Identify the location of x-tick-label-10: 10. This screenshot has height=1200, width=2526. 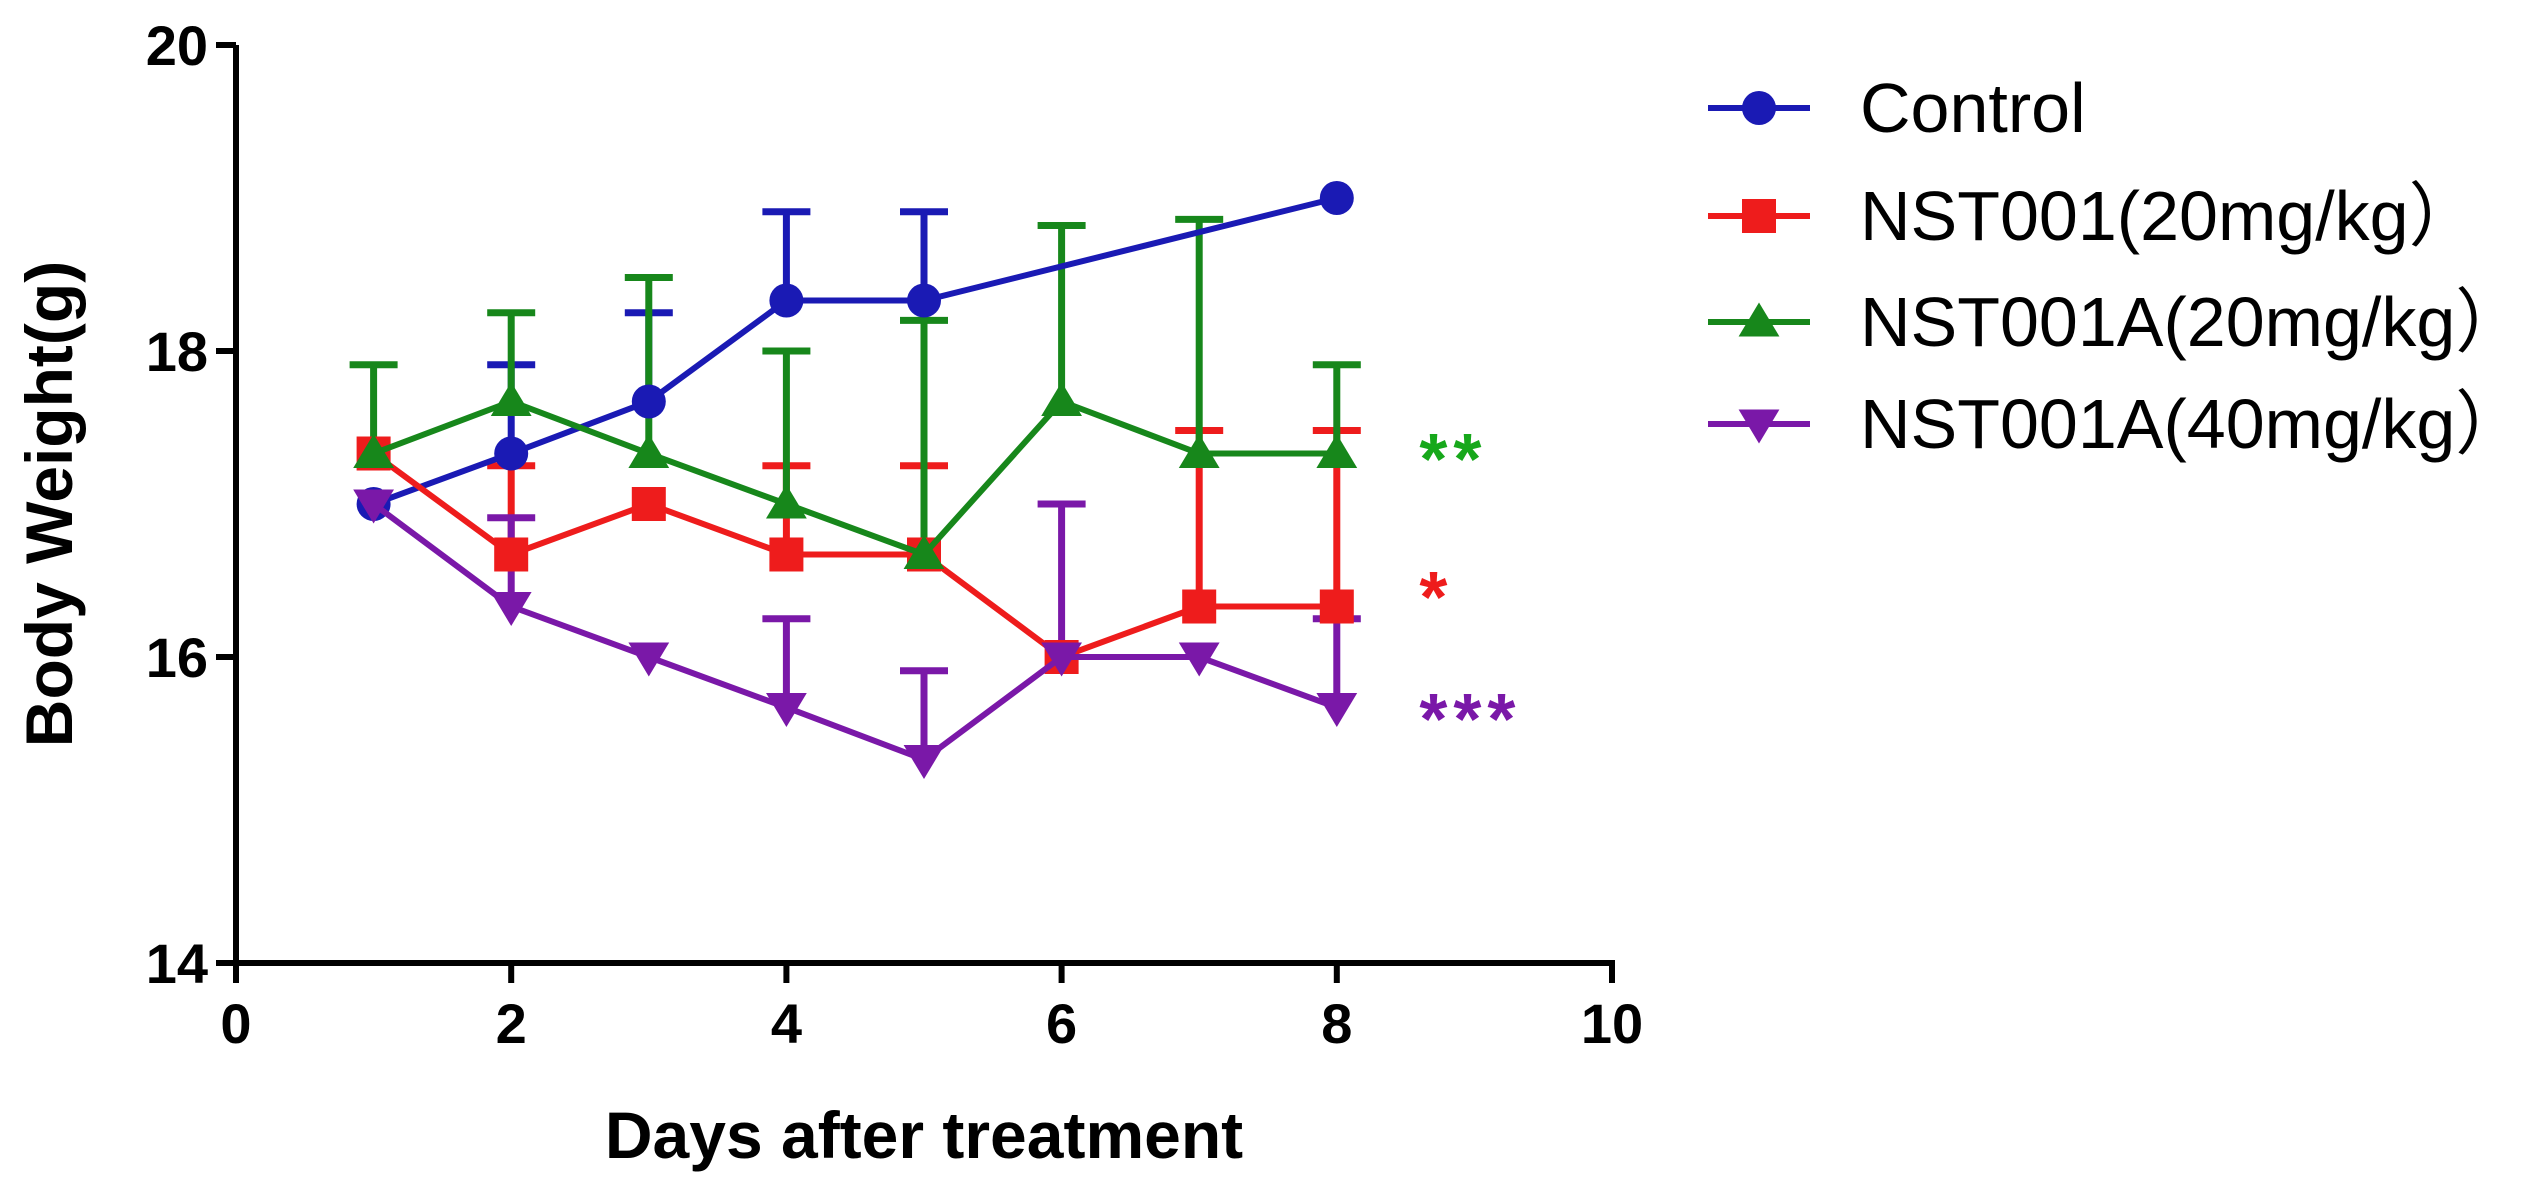
(1612, 1023).